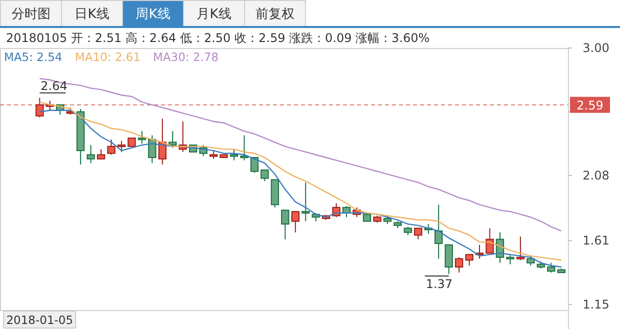  Describe the element at coordinates (153, 14) in the screenshot. I see `text: 周K线` at that location.